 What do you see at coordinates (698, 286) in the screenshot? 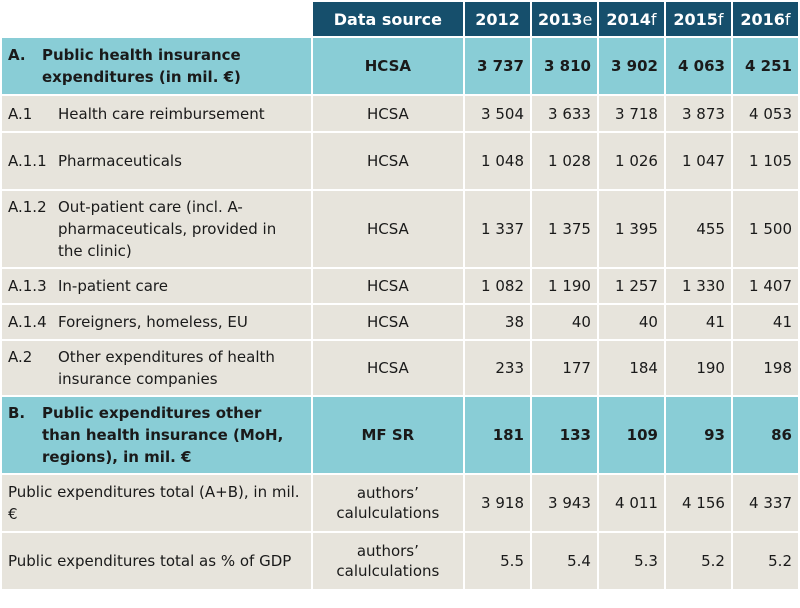
I see `row-value-2015: 1 330` at bounding box center [698, 286].